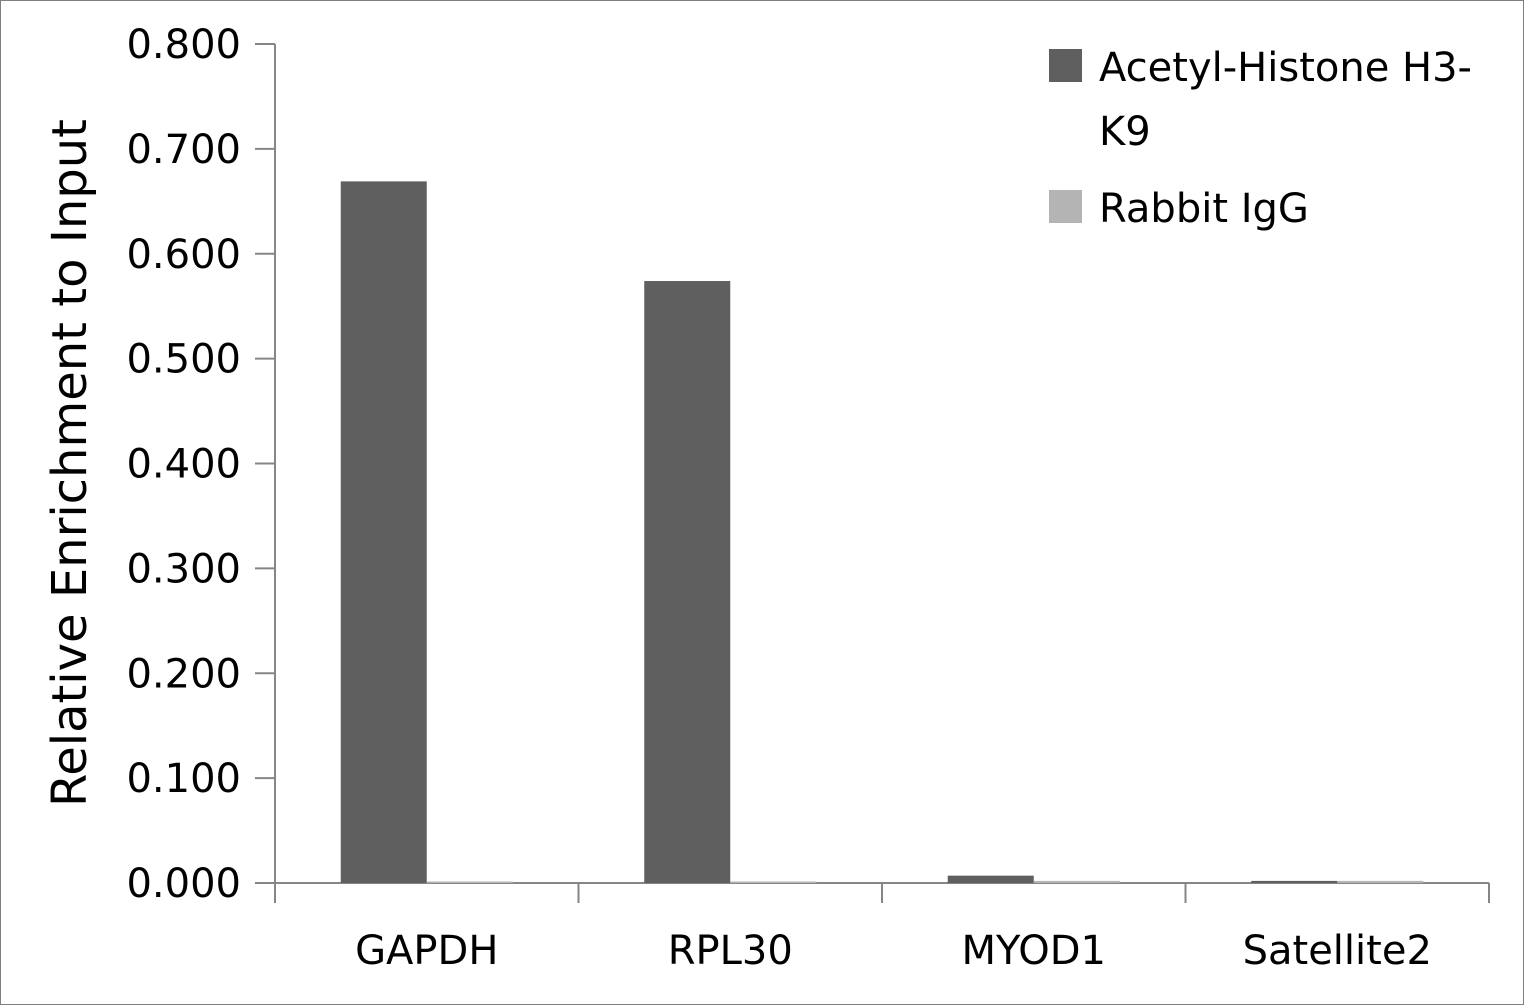 This screenshot has width=1524, height=1005. What do you see at coordinates (1125, 132) in the screenshot?
I see `legend-label: K9` at bounding box center [1125, 132].